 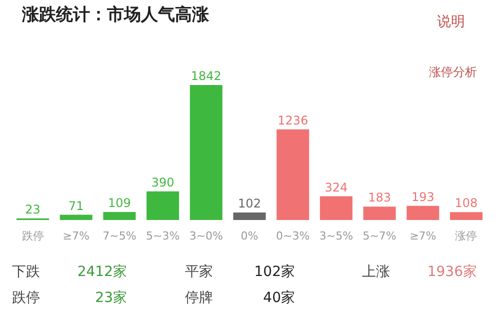 I want to click on data-label: 102, so click(x=249, y=203).